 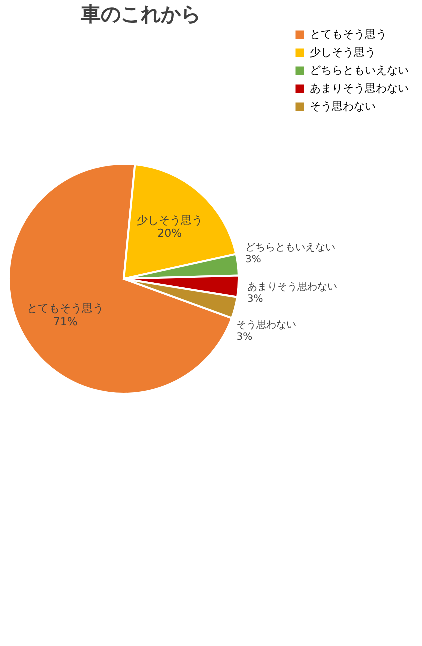 What do you see at coordinates (359, 70) in the screenshot?
I see `legend-label: どちらともいえない` at bounding box center [359, 70].